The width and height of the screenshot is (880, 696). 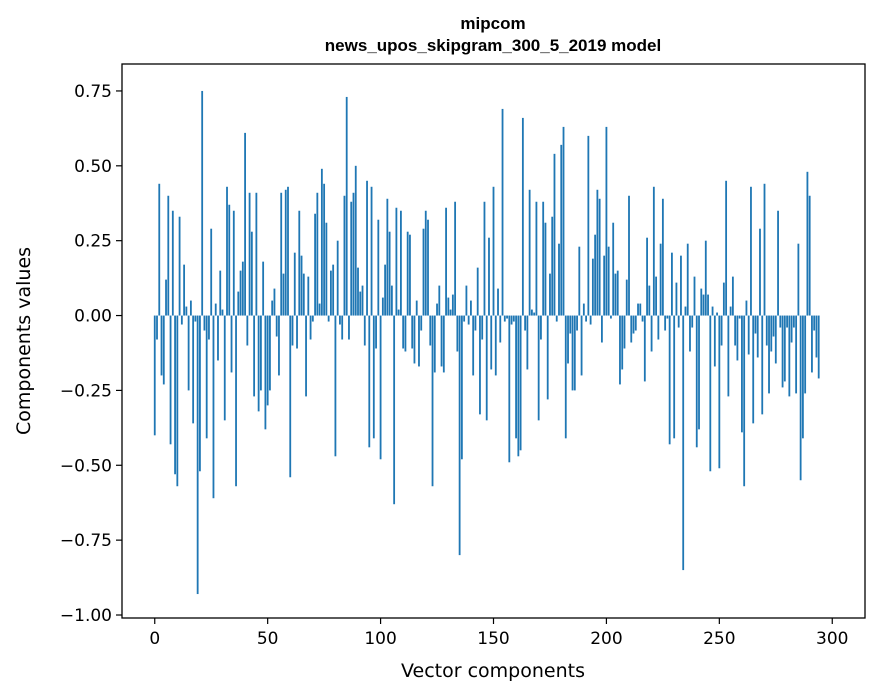 I want to click on x-tick-label: 0, so click(x=154, y=639).